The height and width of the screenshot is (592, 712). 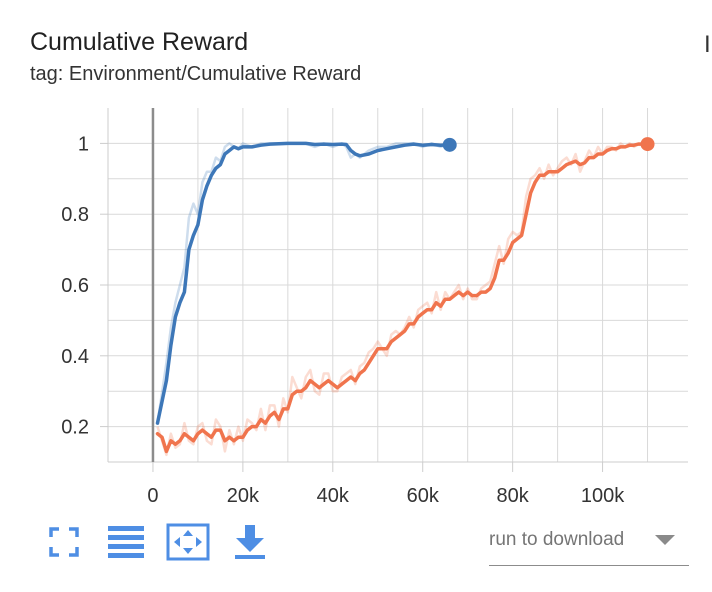 I want to click on data-table-icon, so click(x=126, y=542).